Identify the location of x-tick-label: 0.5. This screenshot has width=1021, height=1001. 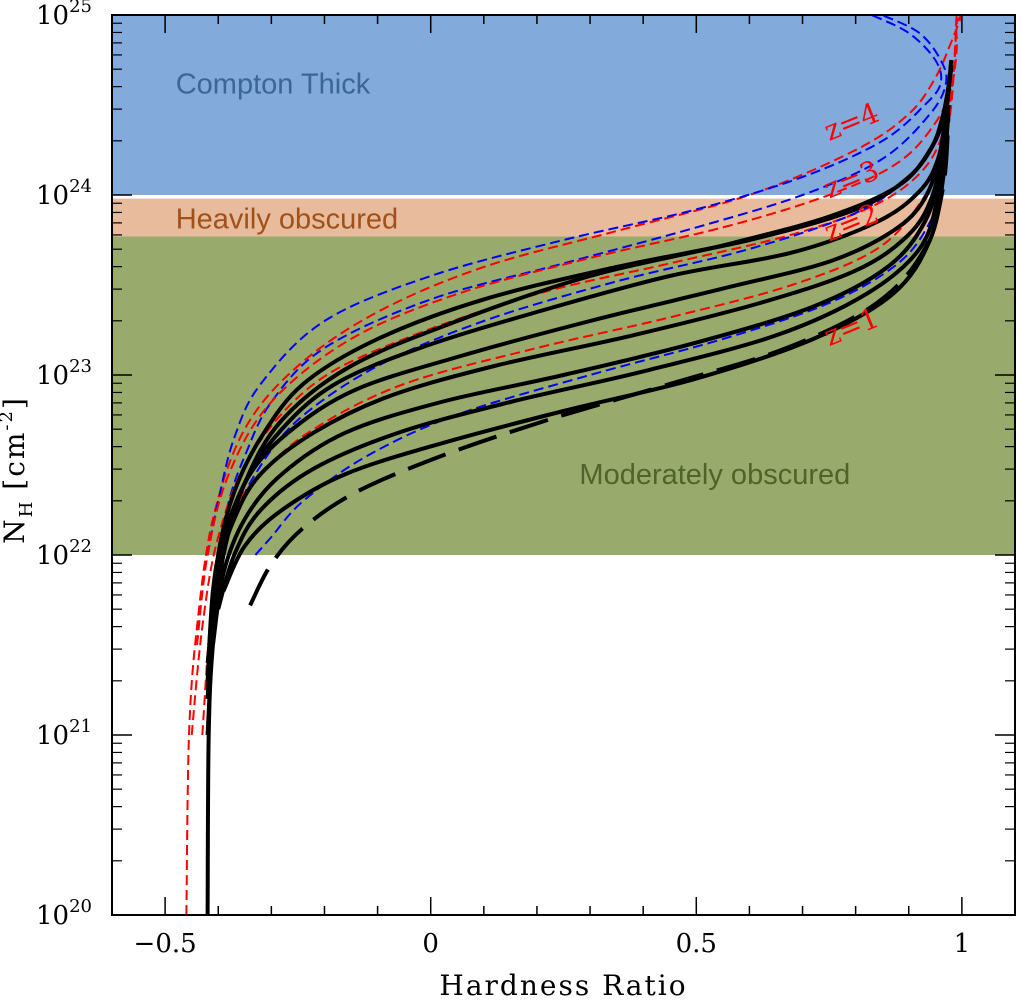
(696, 944).